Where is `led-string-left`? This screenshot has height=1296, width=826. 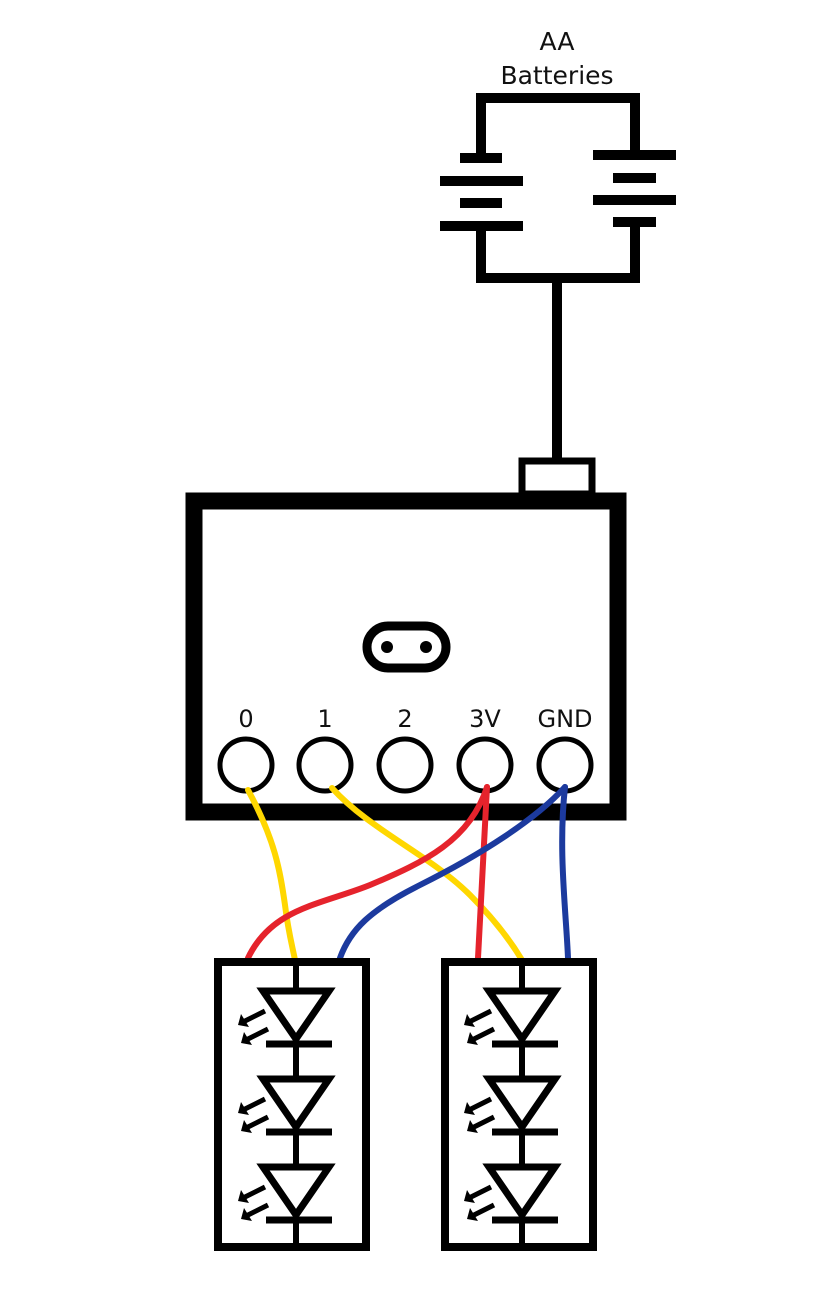 led-string-left is located at coordinates (292, 1104).